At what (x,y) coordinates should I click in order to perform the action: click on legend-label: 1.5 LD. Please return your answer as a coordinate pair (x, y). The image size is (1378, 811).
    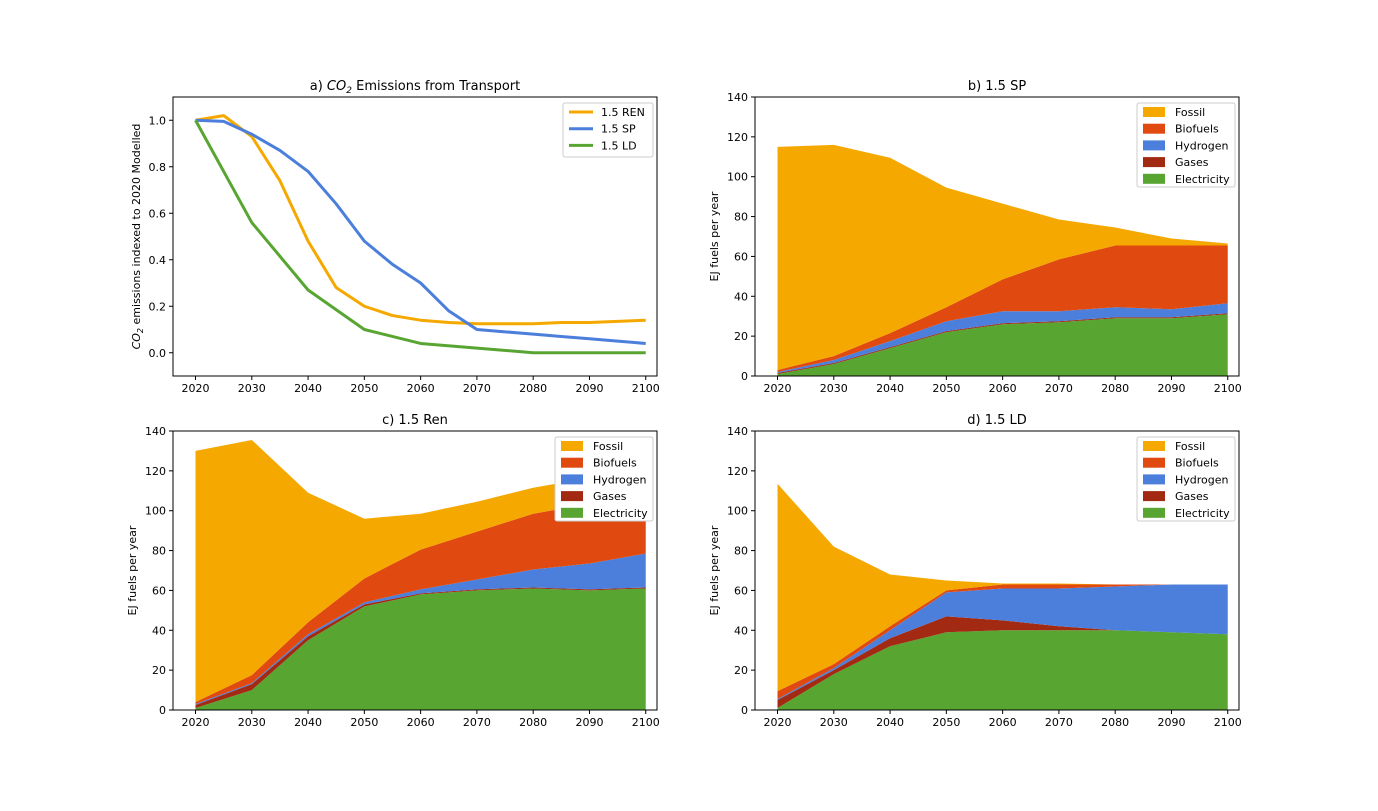
    Looking at the image, I should click on (619, 145).